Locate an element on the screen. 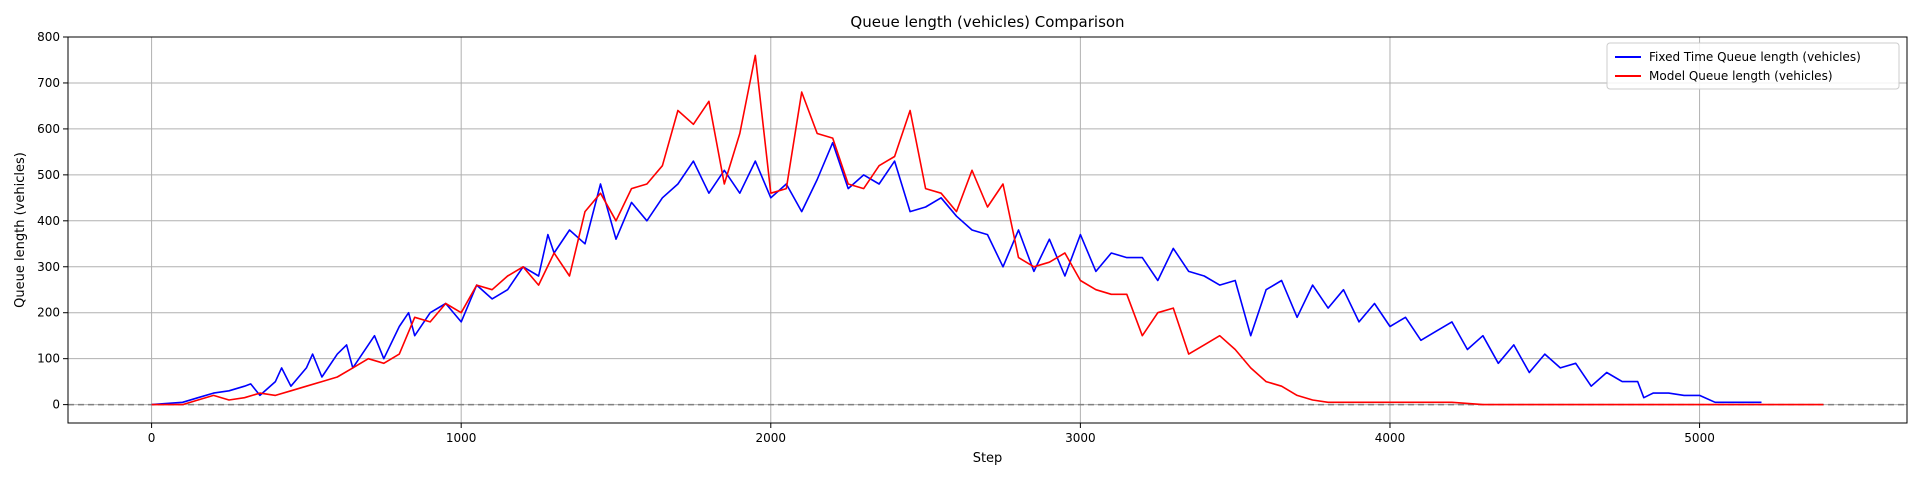  y-tick-label: 400 is located at coordinates (48, 221).